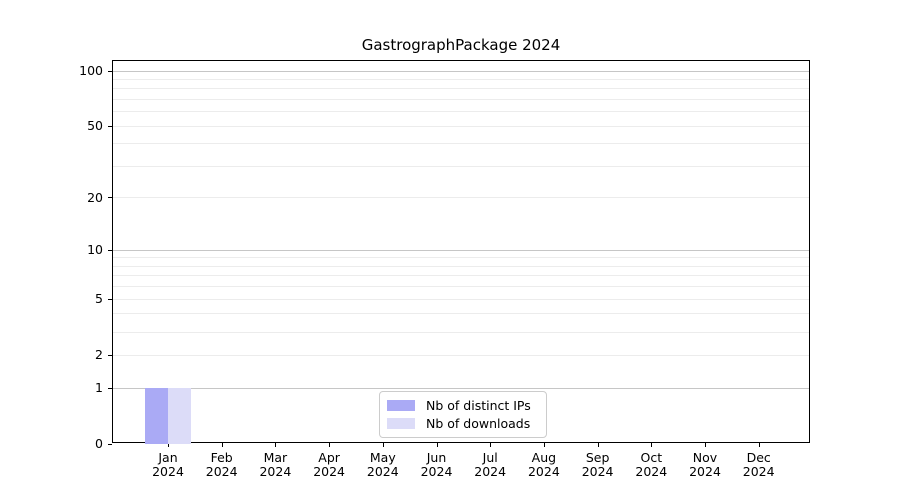 The image size is (900, 500). What do you see at coordinates (179, 416) in the screenshot?
I see `bar-downloads` at bounding box center [179, 416].